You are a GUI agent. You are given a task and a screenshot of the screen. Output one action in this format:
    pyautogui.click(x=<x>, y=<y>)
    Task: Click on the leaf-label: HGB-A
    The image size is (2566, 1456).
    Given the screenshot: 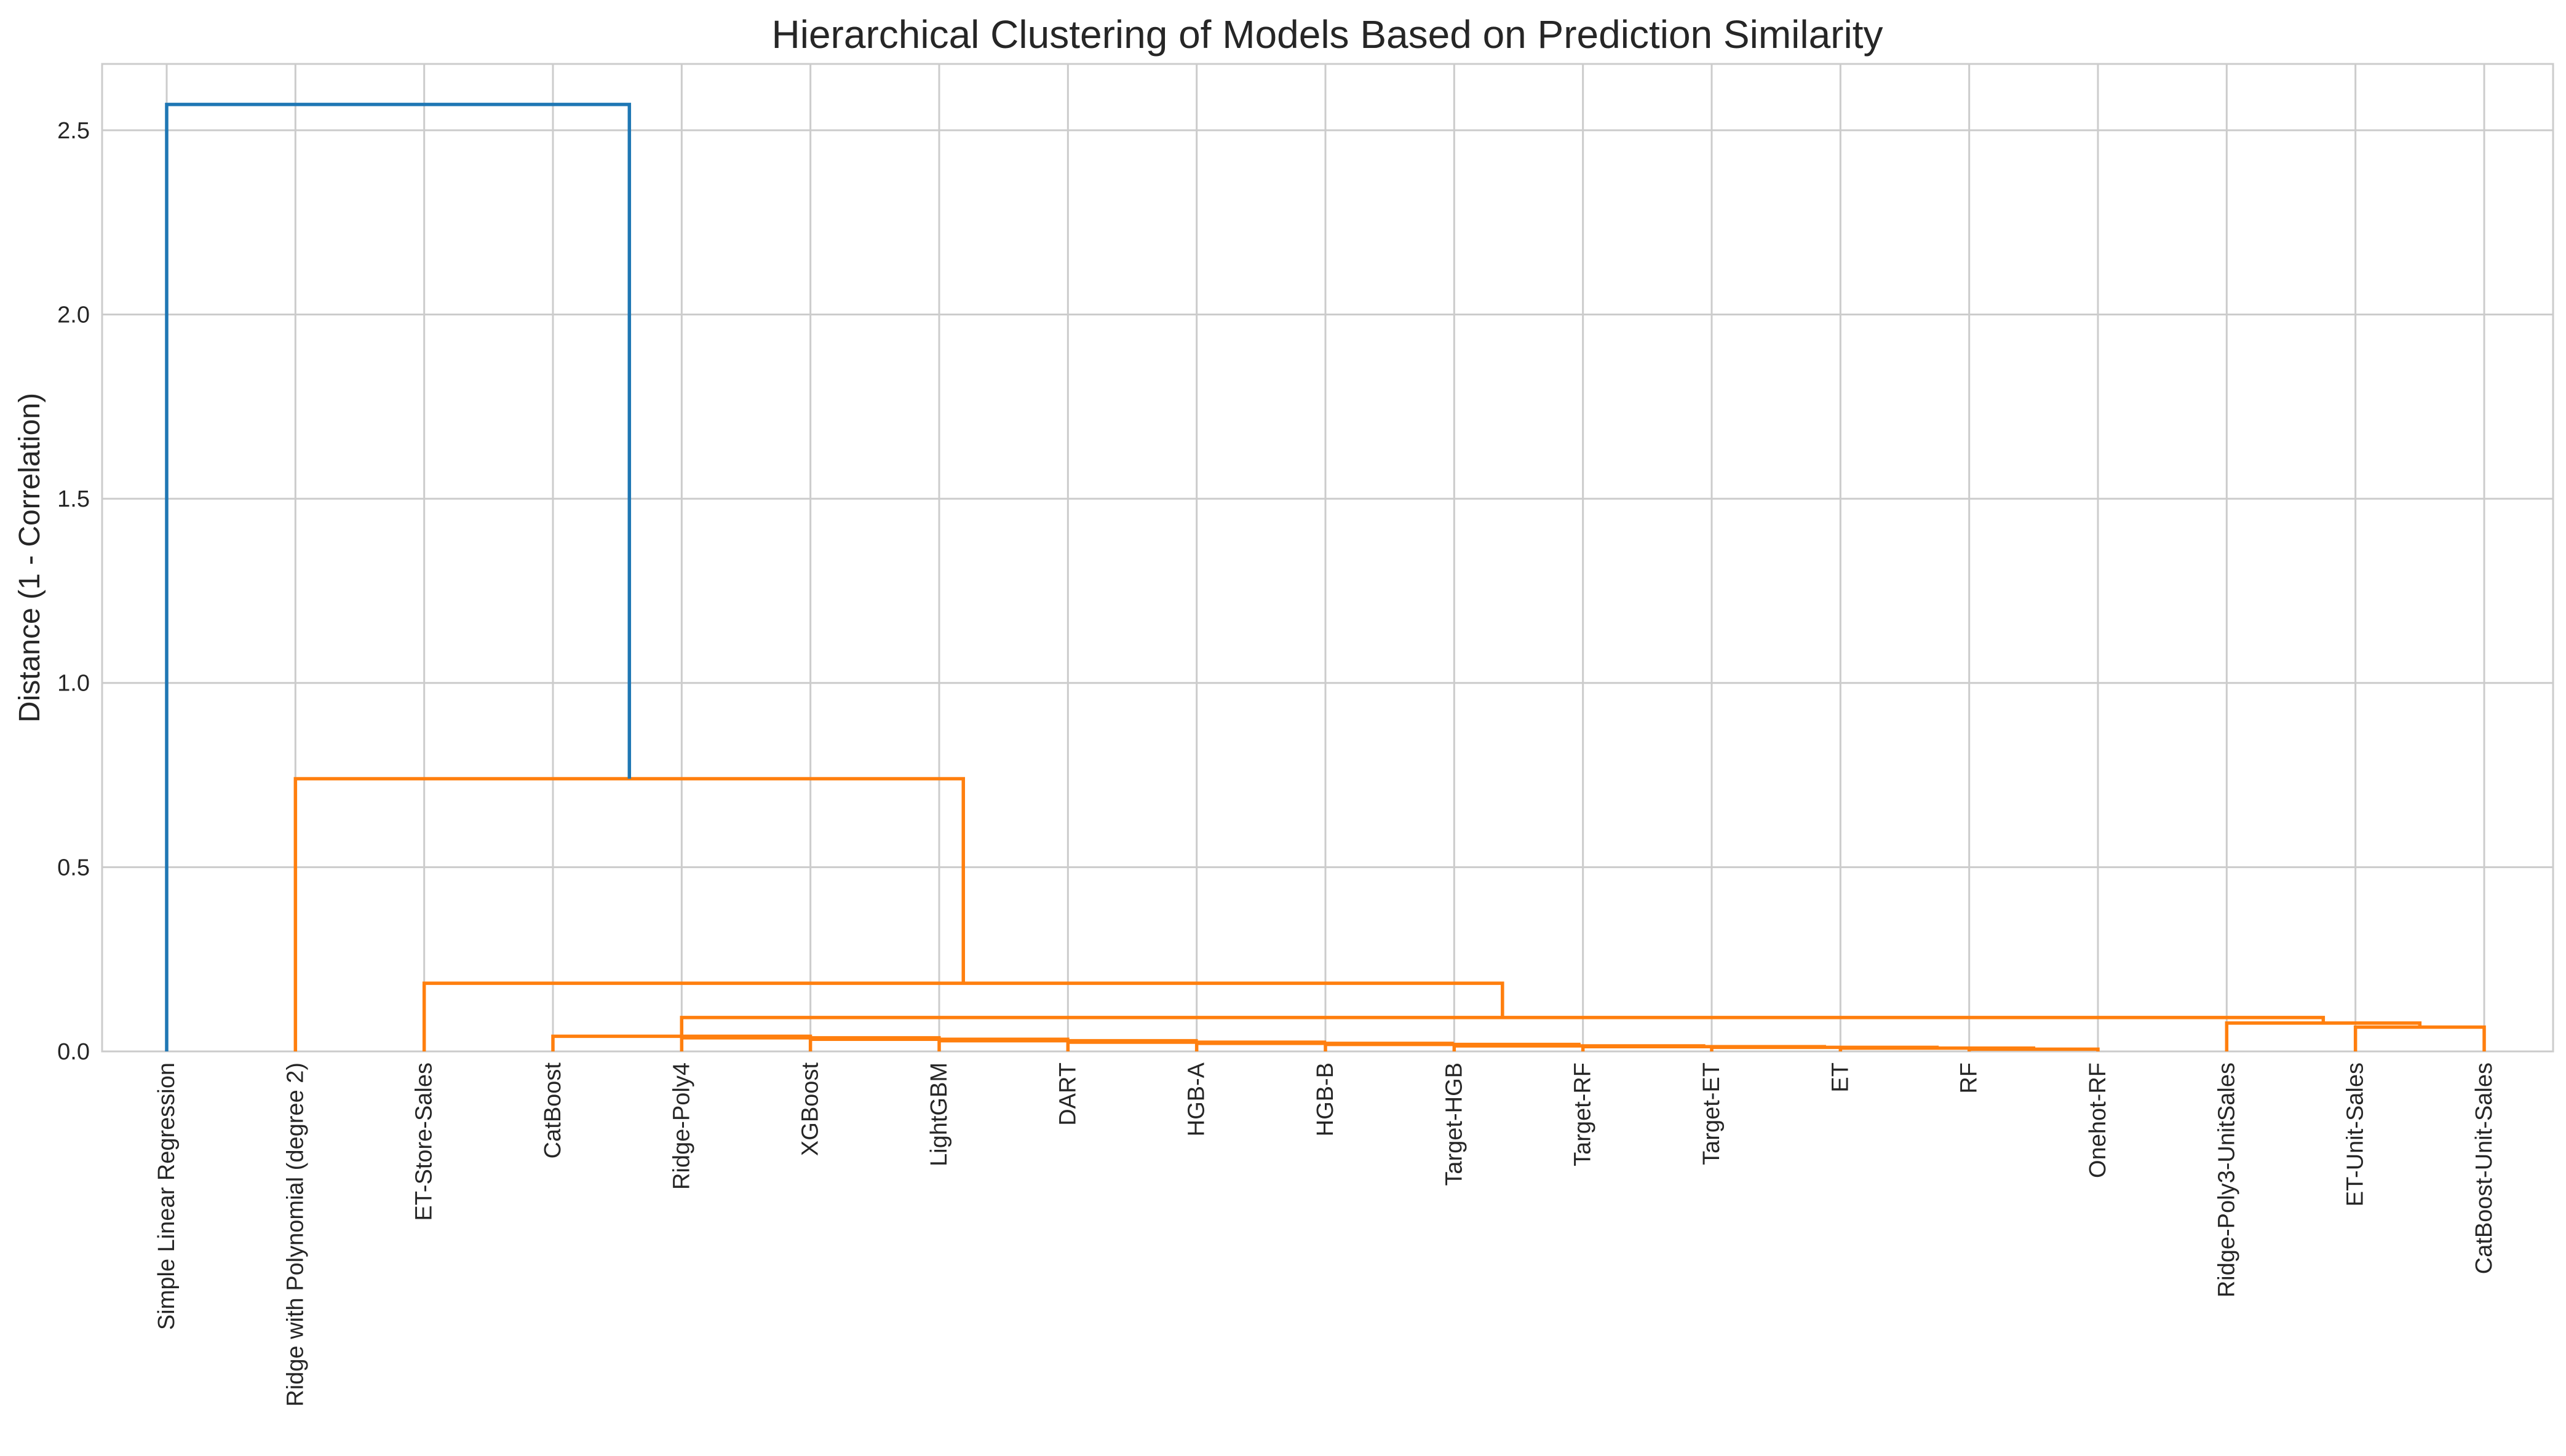 What is the action you would take?
    pyautogui.click(x=1197, y=1099)
    